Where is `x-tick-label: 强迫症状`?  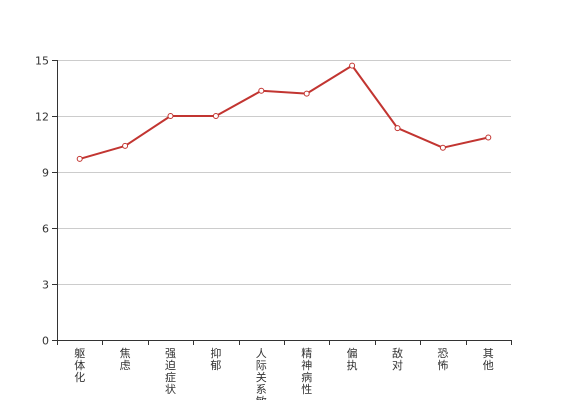 x-tick-label: 强迫症状 is located at coordinates (170, 371).